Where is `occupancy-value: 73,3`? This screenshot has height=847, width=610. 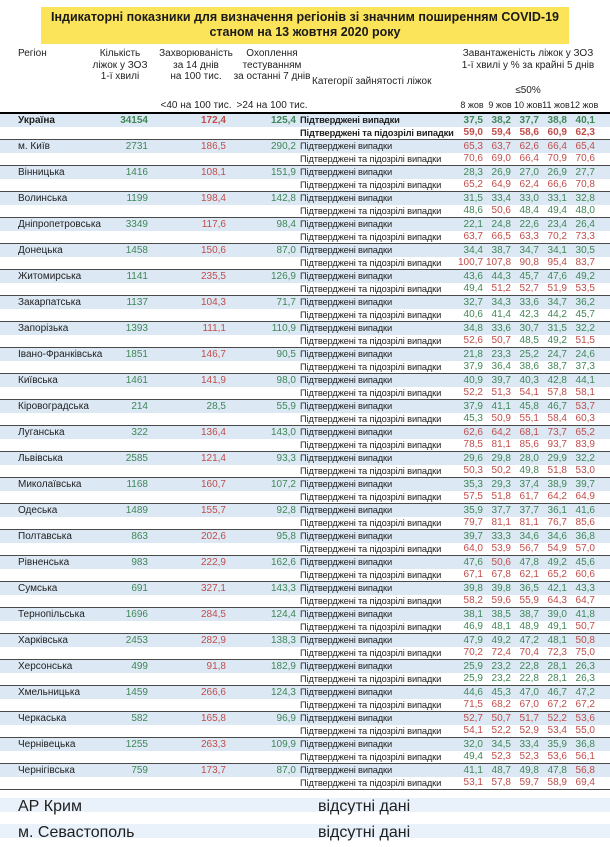 occupancy-value: 73,3 is located at coordinates (585, 237).